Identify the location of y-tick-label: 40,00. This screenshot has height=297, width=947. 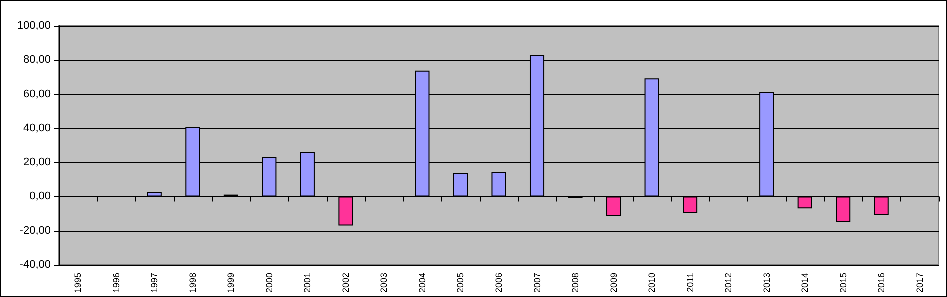
(37, 128).